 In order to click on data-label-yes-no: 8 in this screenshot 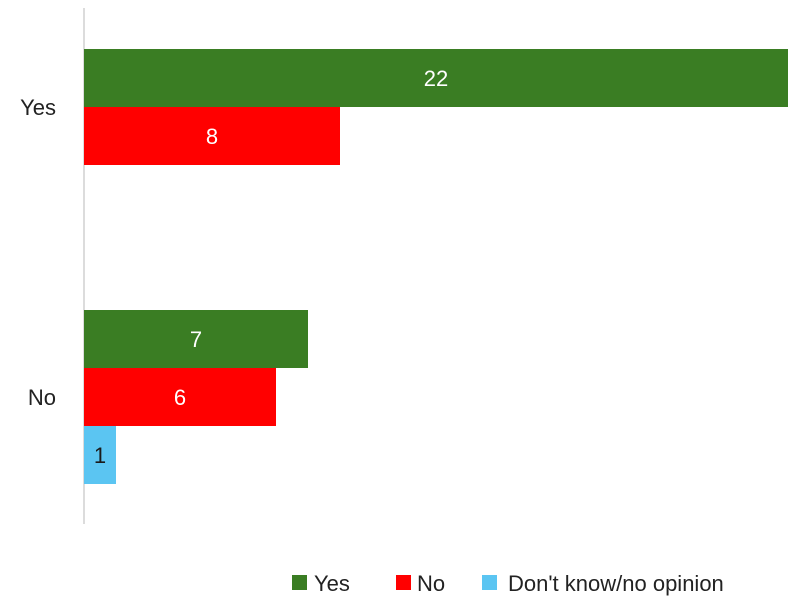, I will do `click(212, 136)`.